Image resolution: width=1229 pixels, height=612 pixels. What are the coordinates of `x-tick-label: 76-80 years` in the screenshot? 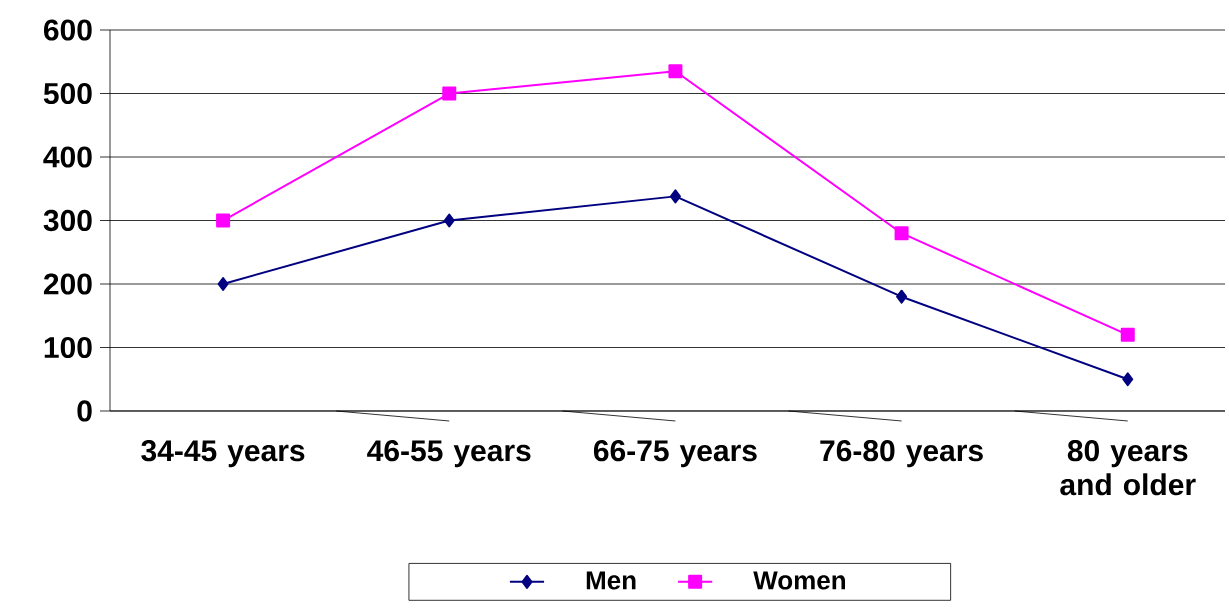 It's located at (901, 454).